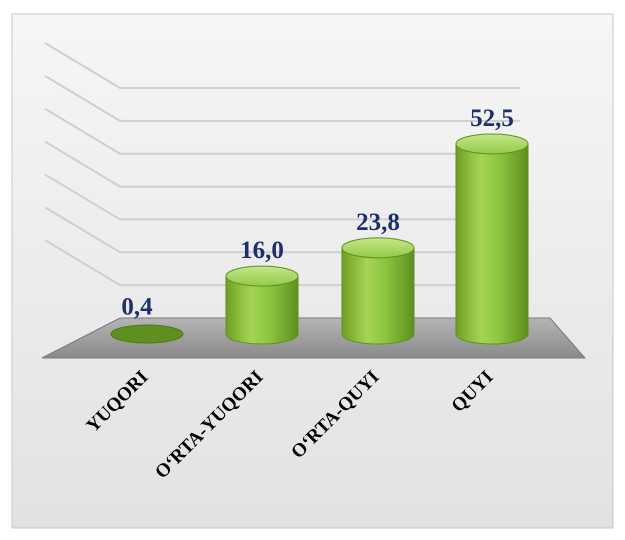  What do you see at coordinates (492, 118) in the screenshot?
I see `data-label: 52,5` at bounding box center [492, 118].